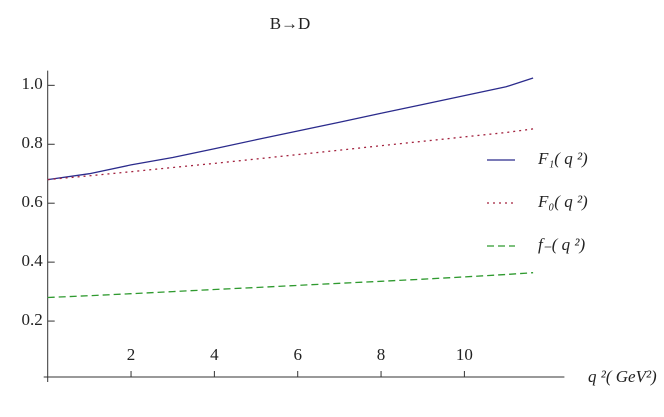 This screenshot has width=664, height=417. I want to click on y-tick-label: 0.2, so click(31, 319).